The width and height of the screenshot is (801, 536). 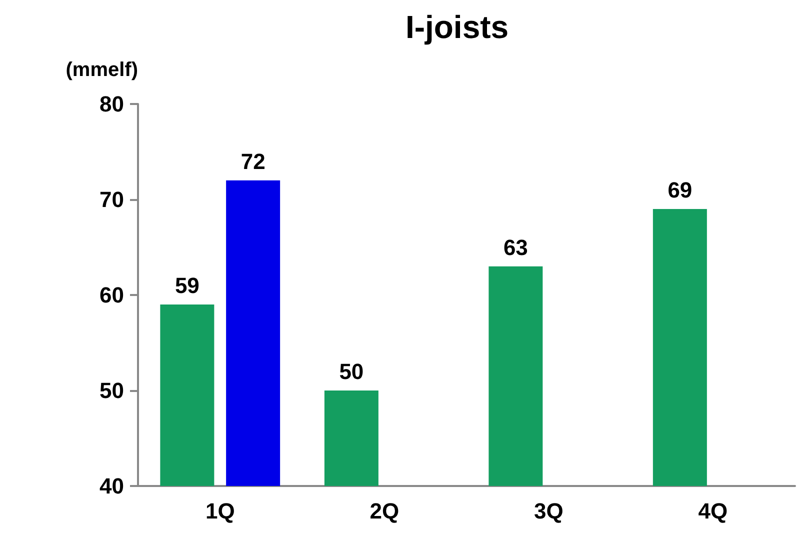 I want to click on y-tick-label: 80, so click(x=112, y=104).